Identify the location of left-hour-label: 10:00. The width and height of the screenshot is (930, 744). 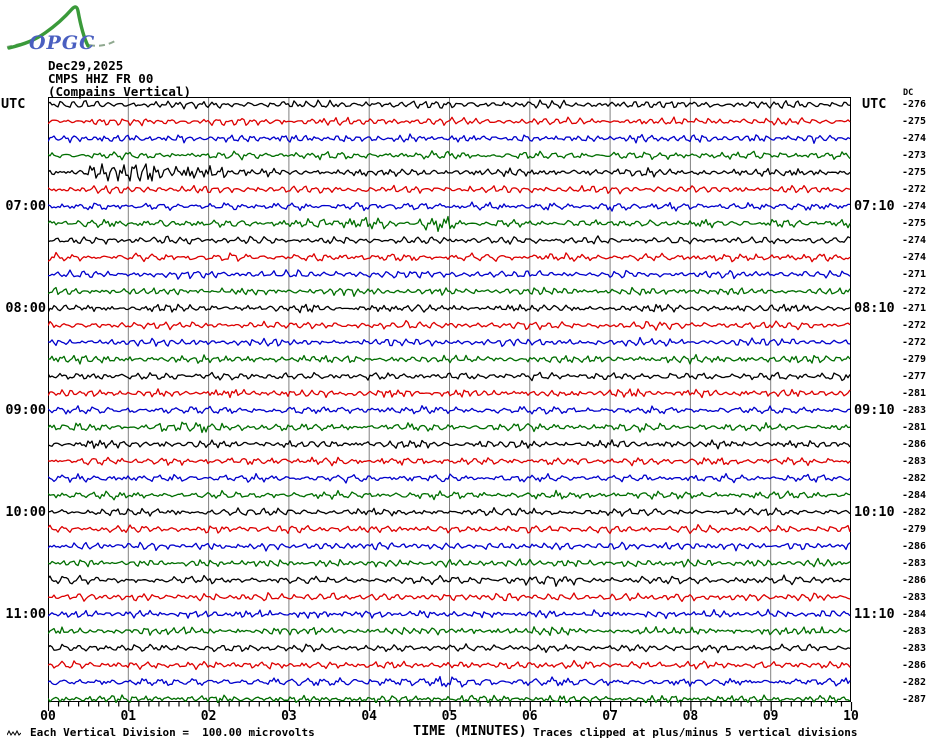
(25, 512).